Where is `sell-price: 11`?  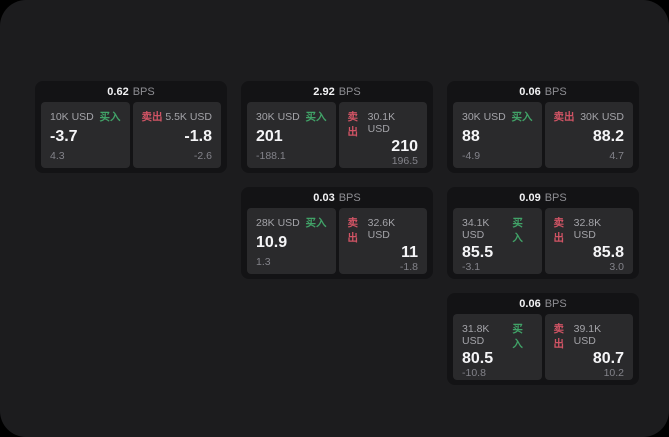 sell-price: 11 is located at coordinates (409, 252).